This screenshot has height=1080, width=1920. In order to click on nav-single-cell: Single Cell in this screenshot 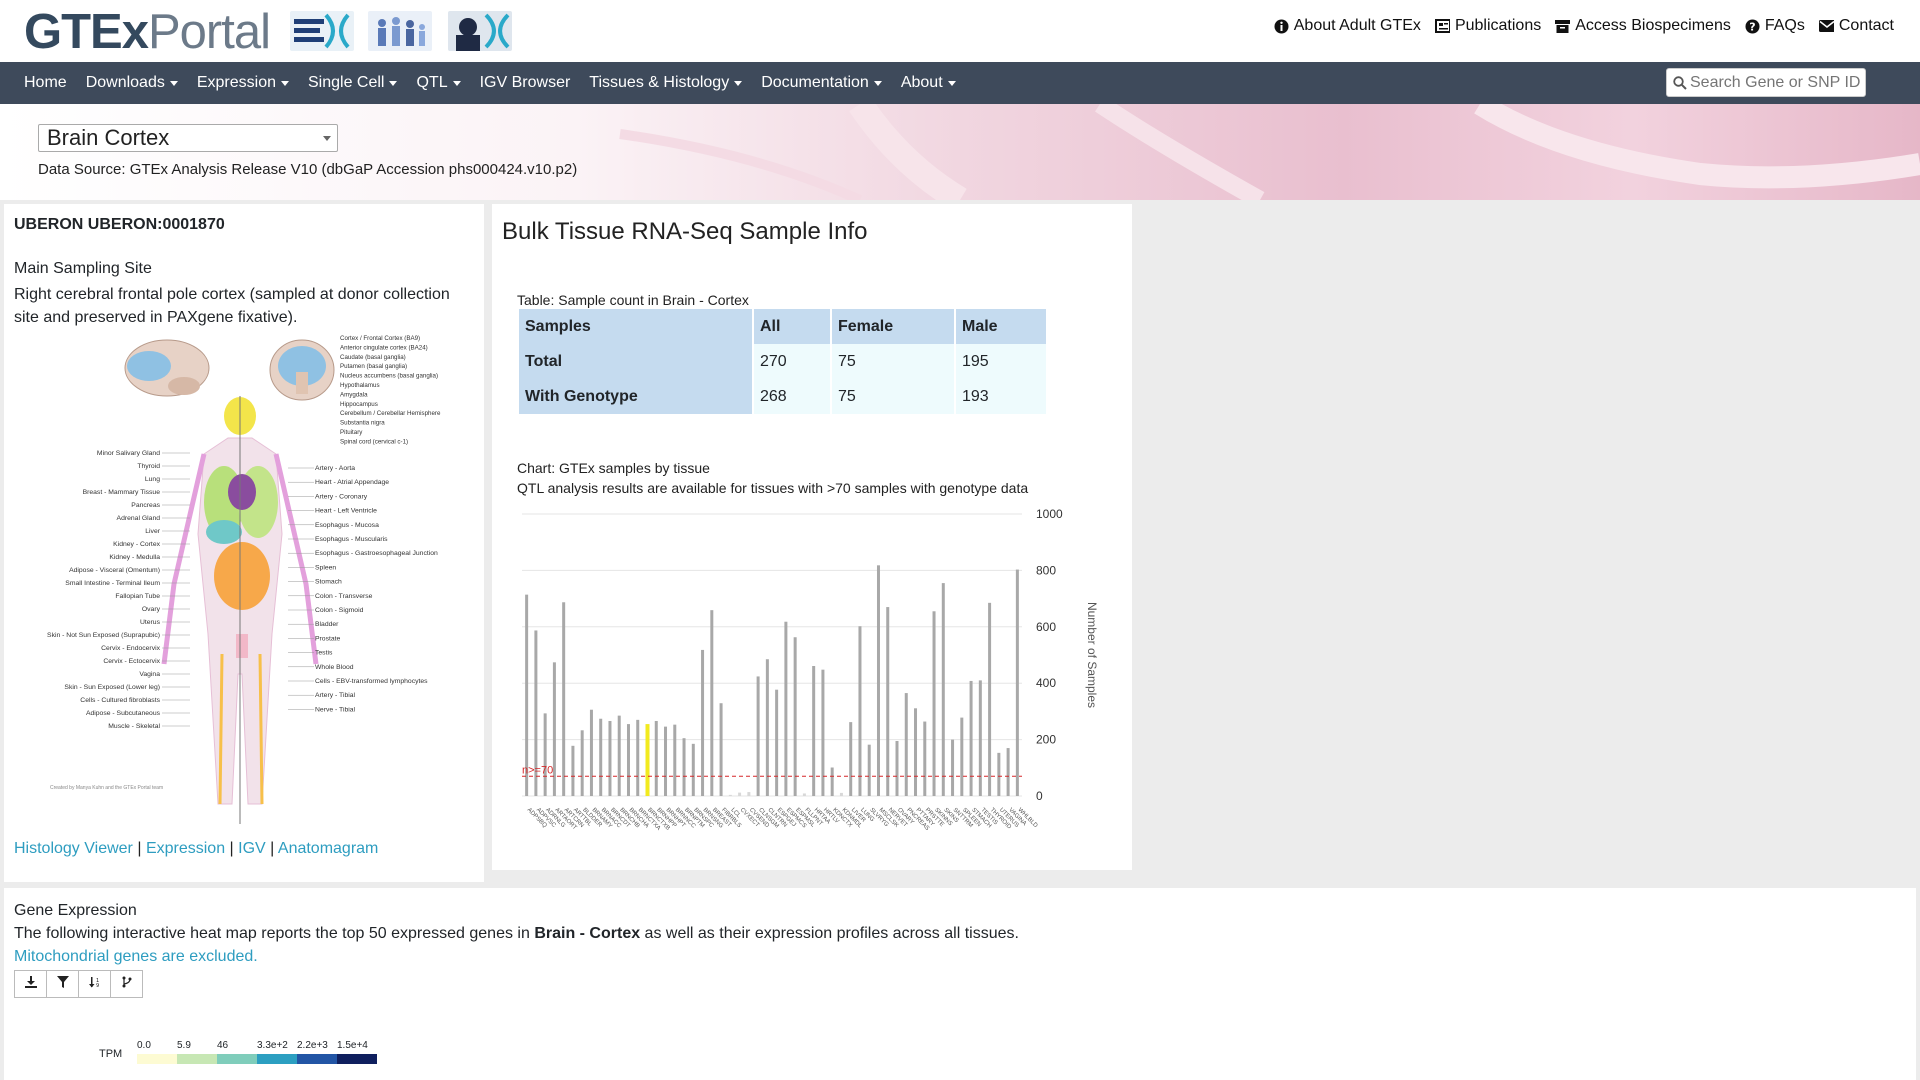, I will do `click(352, 83)`.